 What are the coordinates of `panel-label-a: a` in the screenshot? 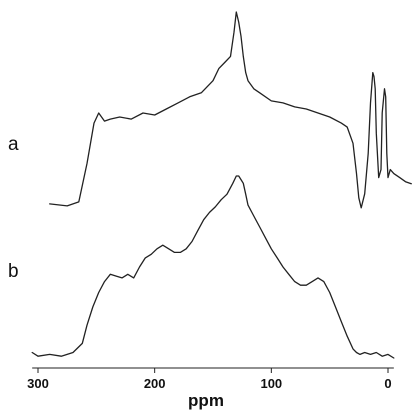 It's located at (13, 144).